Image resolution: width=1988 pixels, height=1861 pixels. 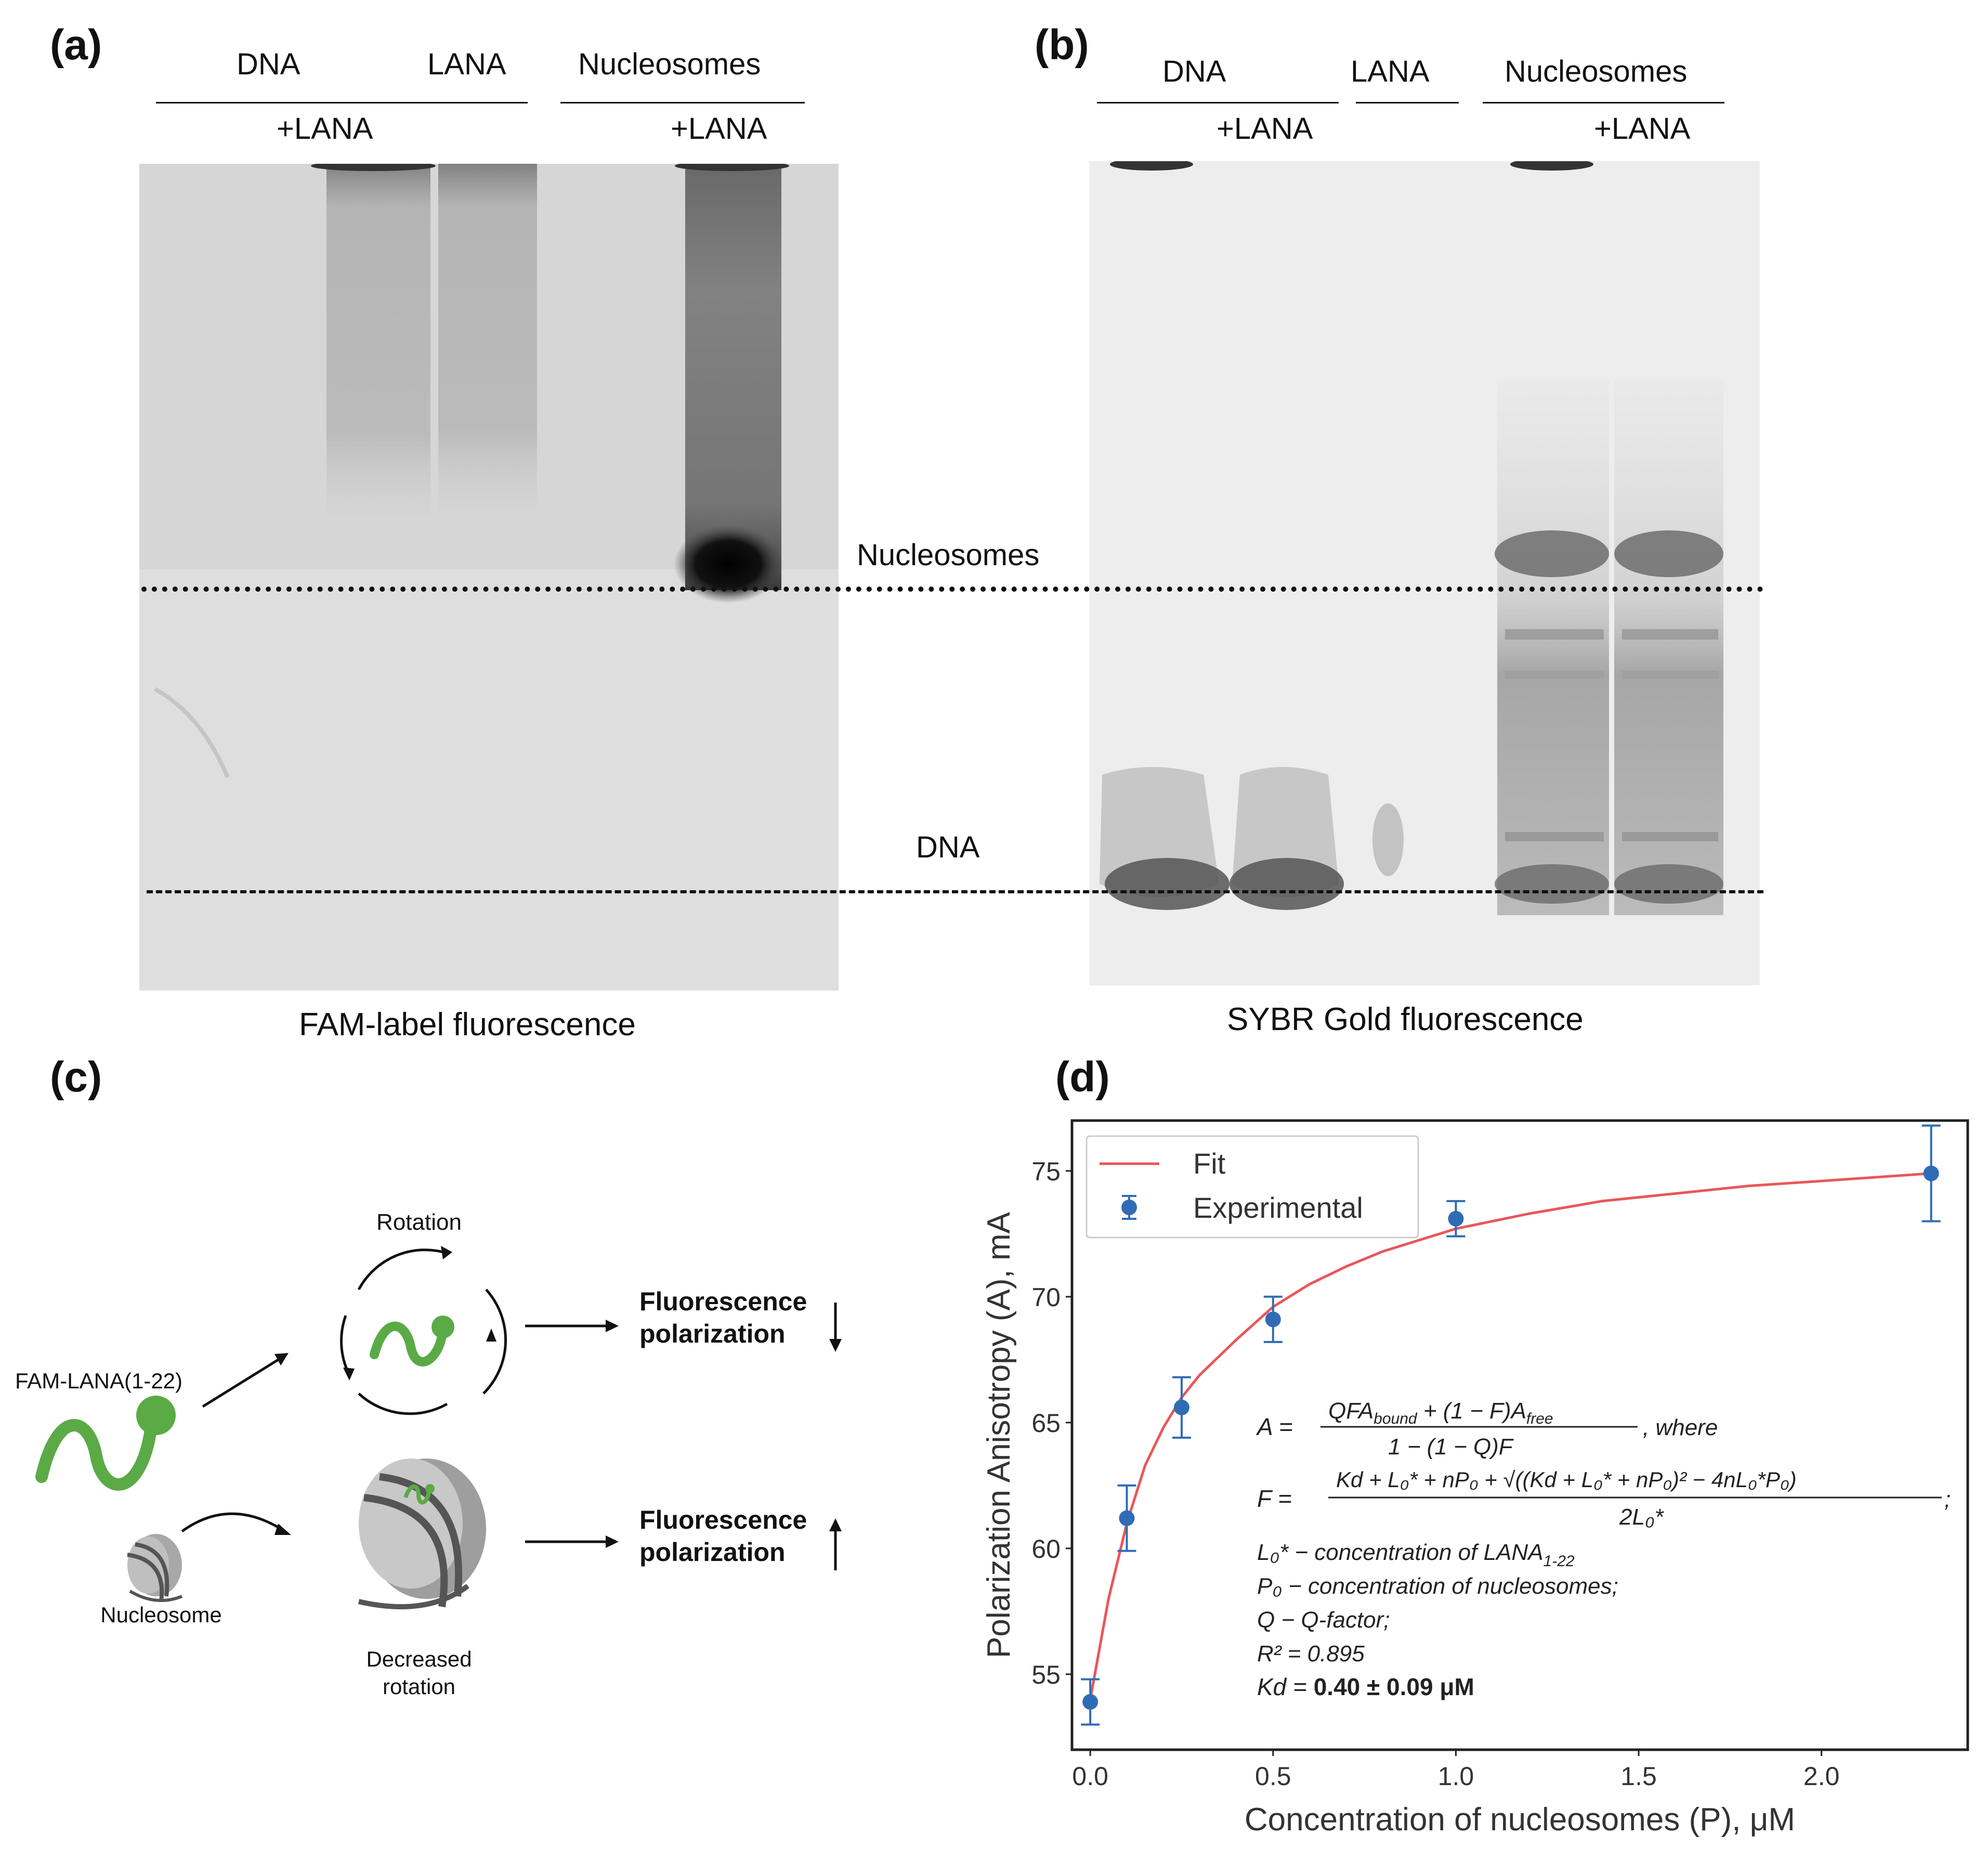 I want to click on panel-b-label: (b), so click(x=1062, y=45).